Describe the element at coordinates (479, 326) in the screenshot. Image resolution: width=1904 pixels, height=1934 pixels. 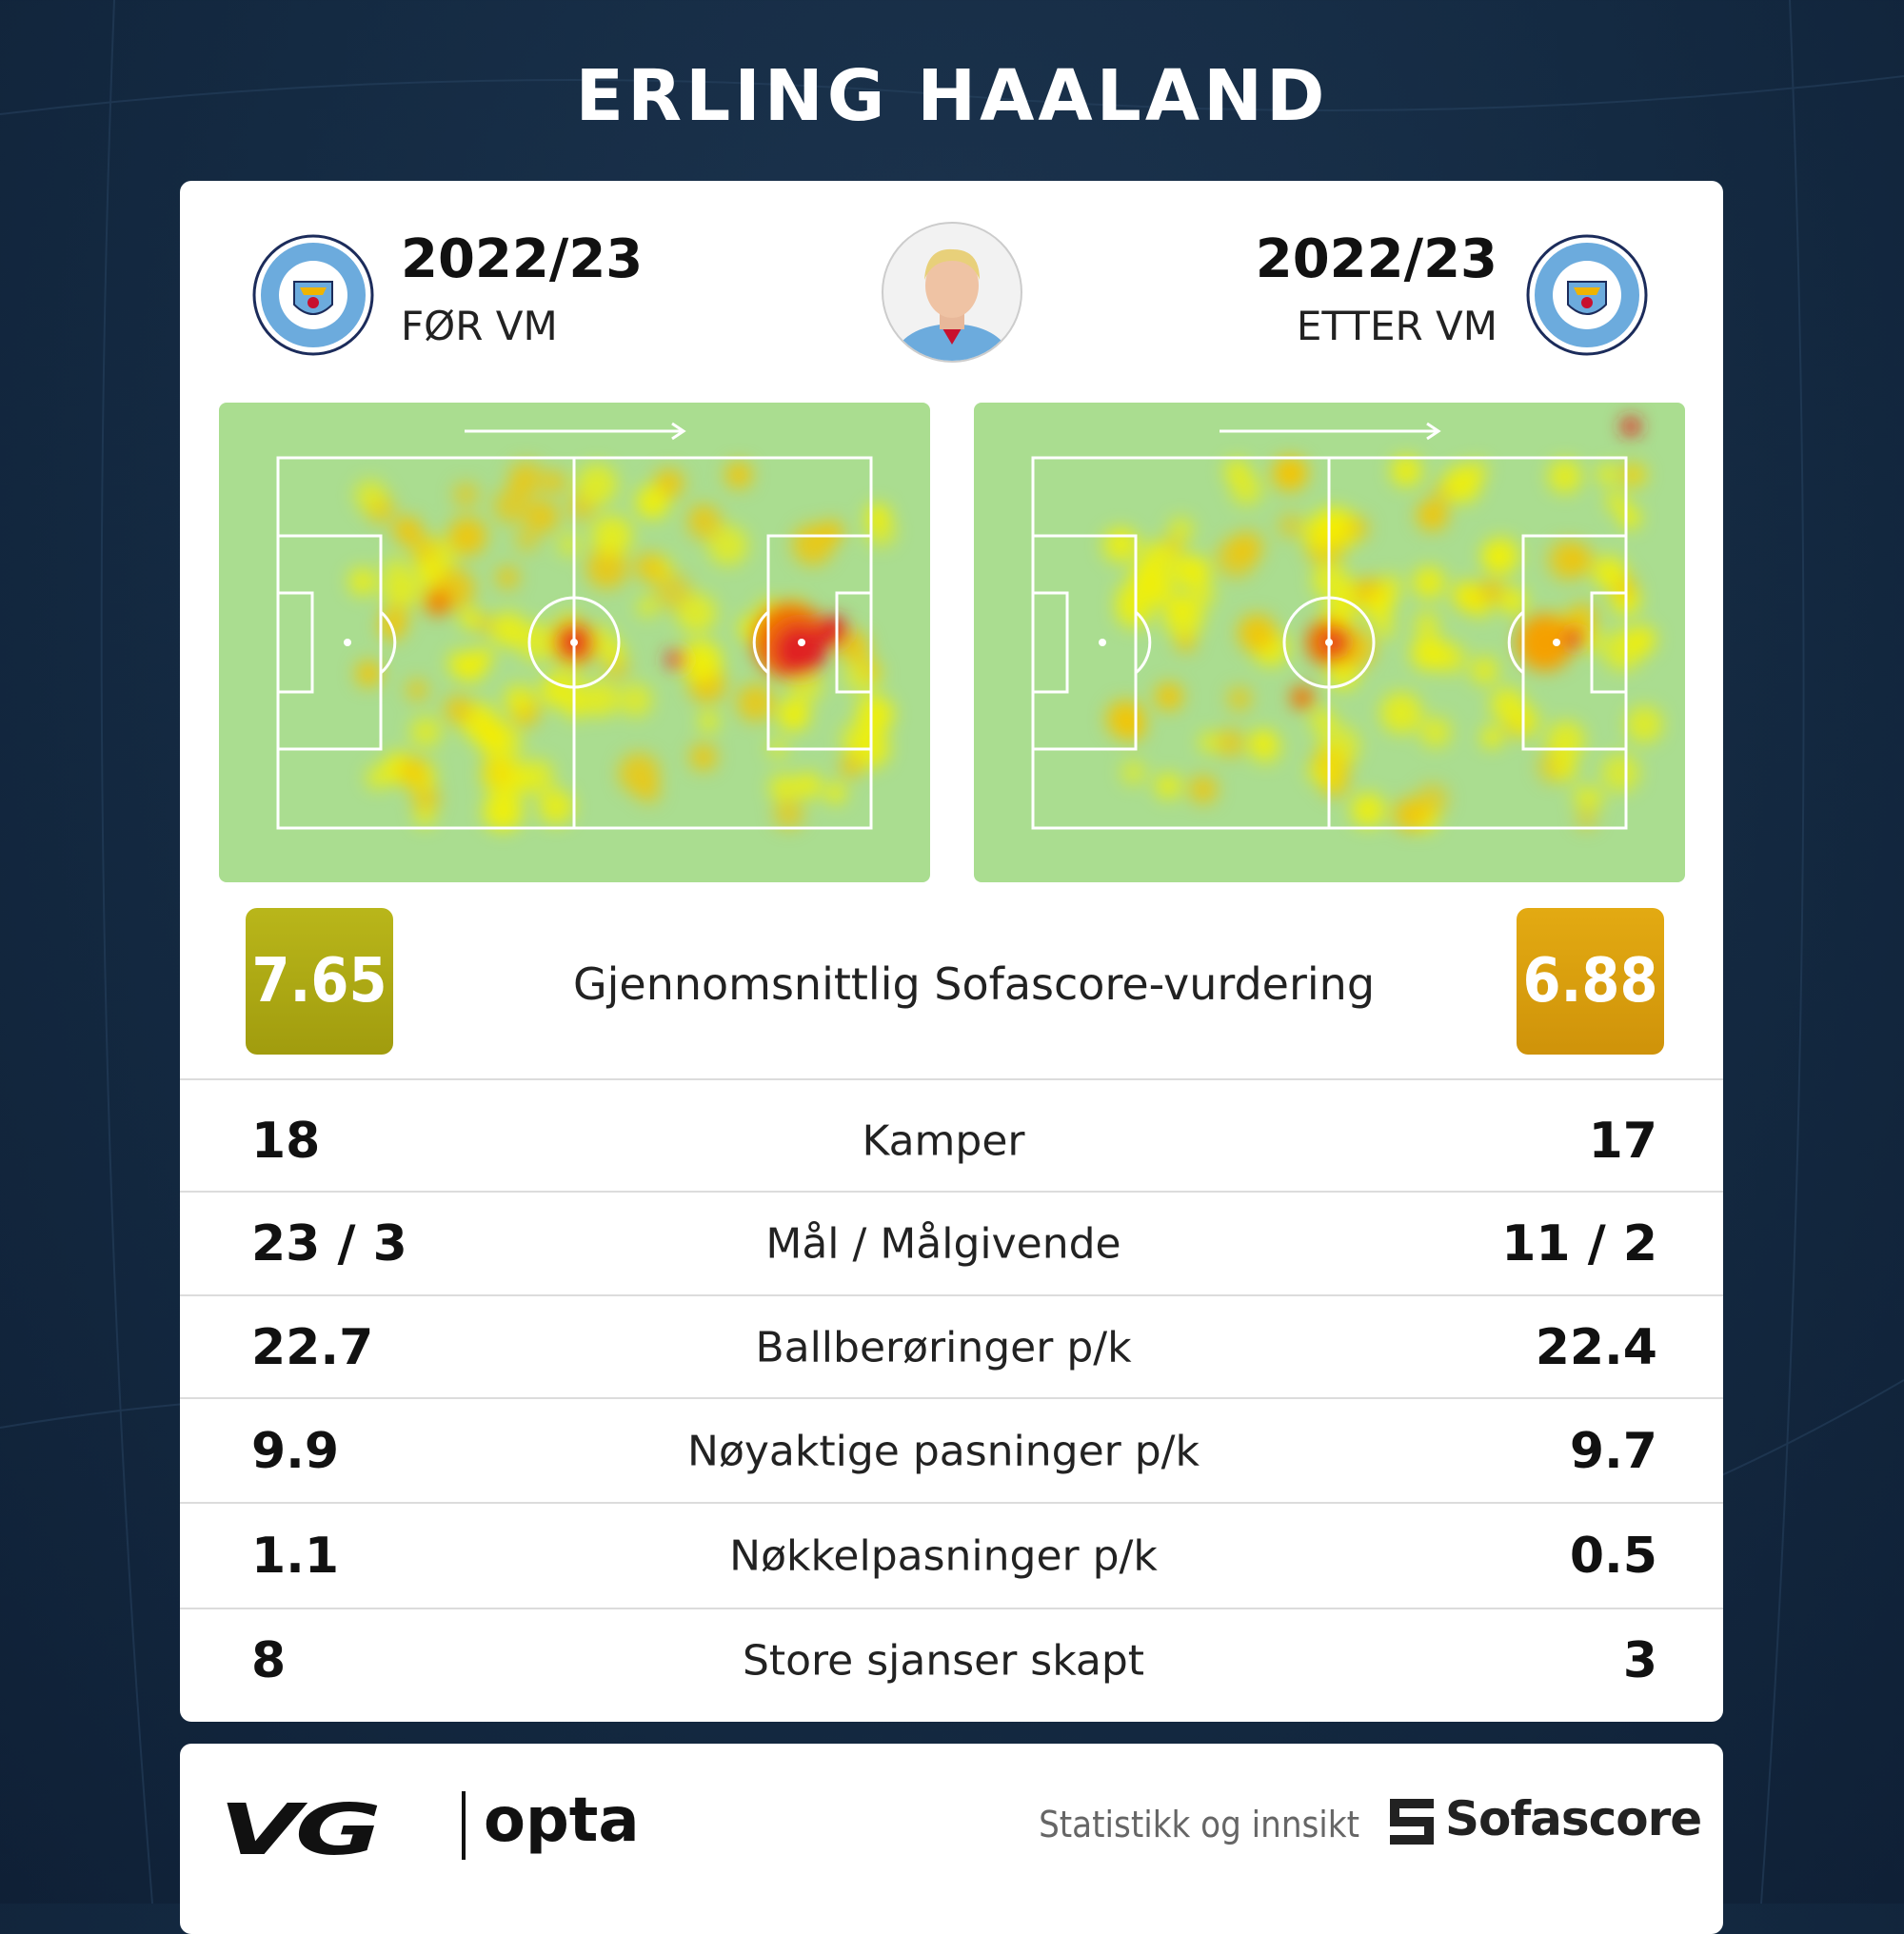
I see `period-label: FØR VM` at that location.